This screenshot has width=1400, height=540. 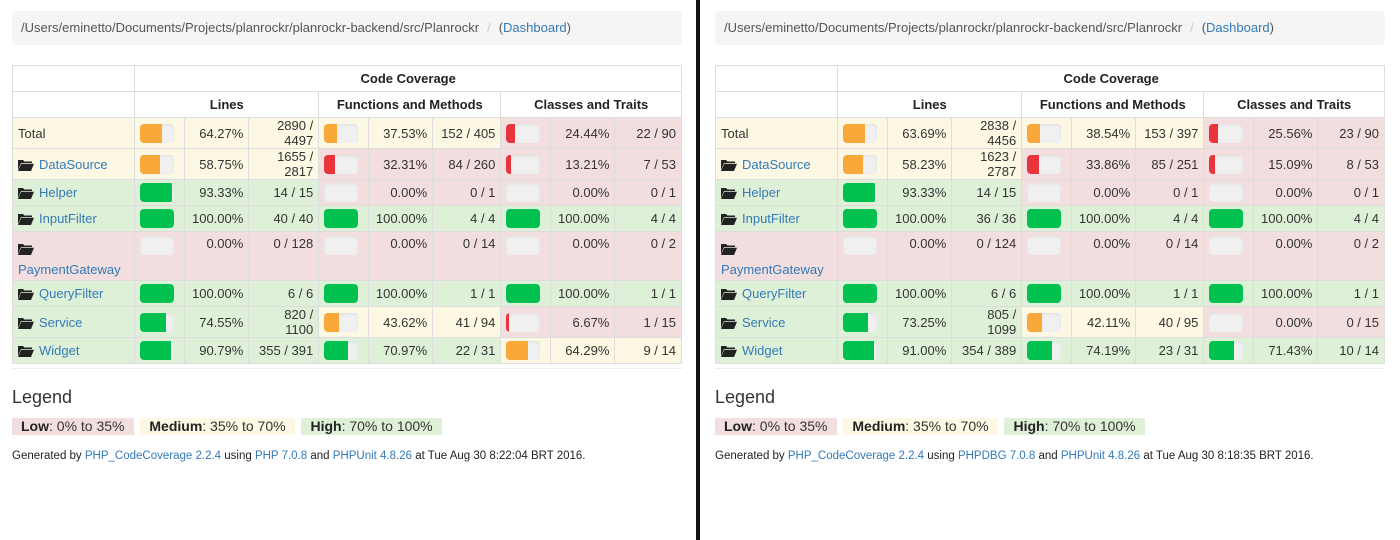 I want to click on lines-percent: 64.27%, so click(x=216, y=133).